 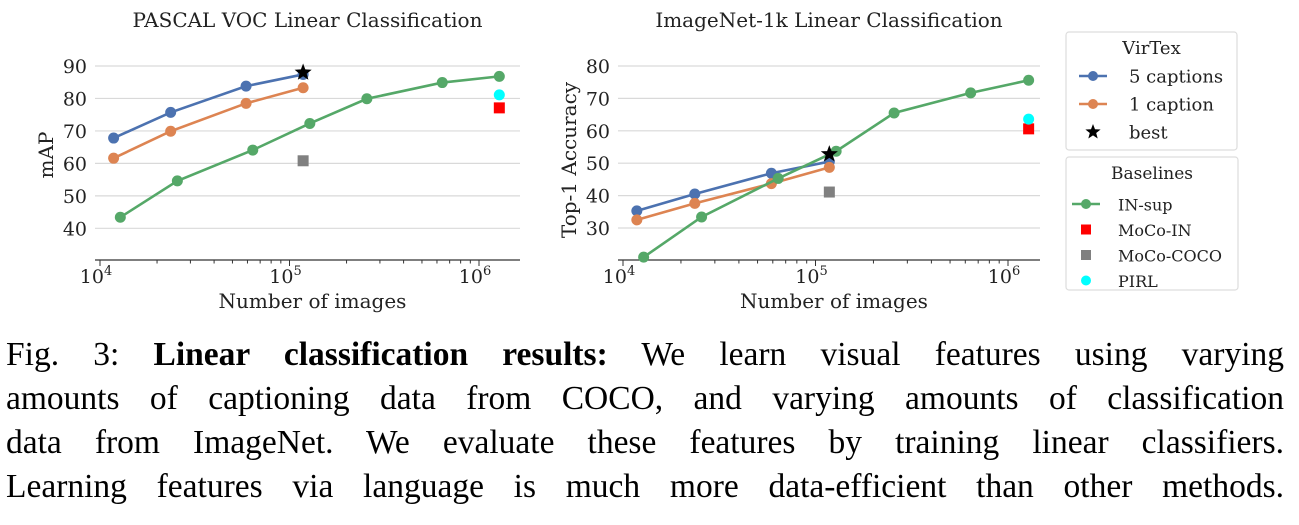 I want to click on legend-label: 1 caption, so click(x=1171, y=105).